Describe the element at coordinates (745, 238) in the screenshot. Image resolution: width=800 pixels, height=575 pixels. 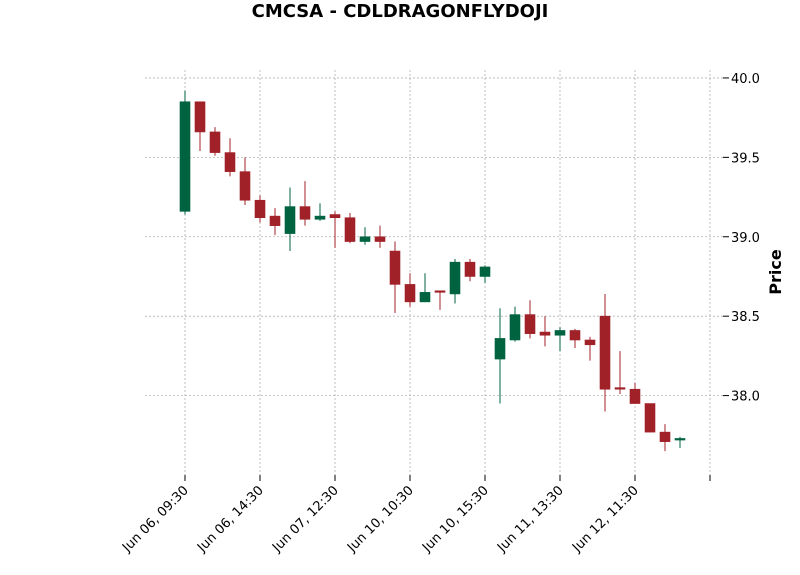
I see `y-tick-label: 39.0` at that location.